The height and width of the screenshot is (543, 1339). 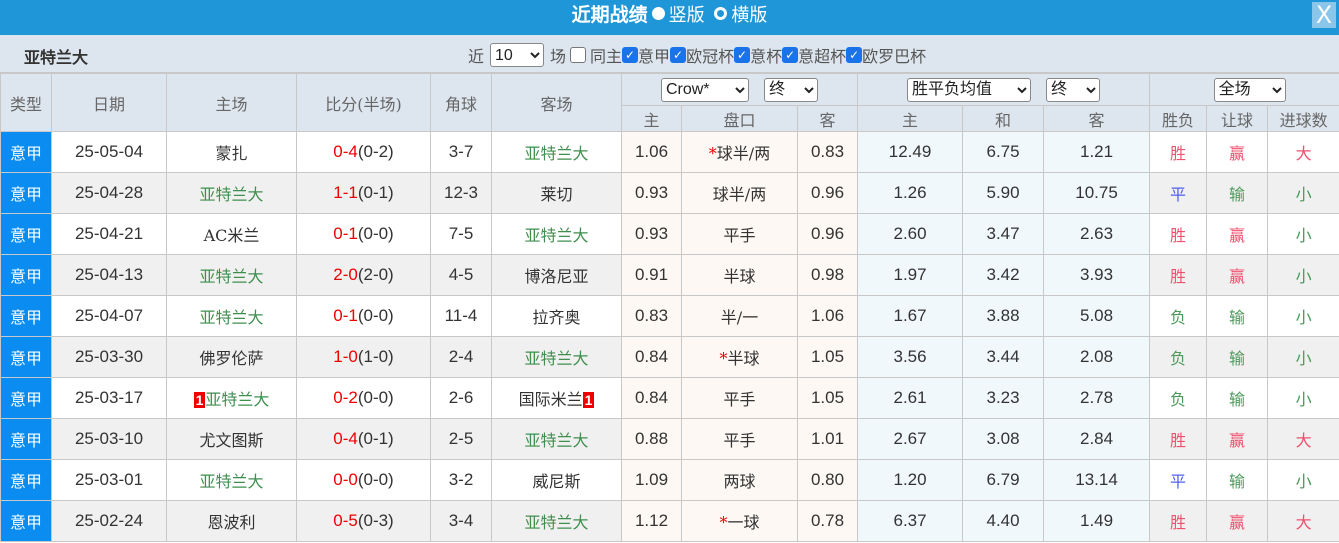 I want to click on europe-draw-odds: 3.47, so click(x=1003, y=234).